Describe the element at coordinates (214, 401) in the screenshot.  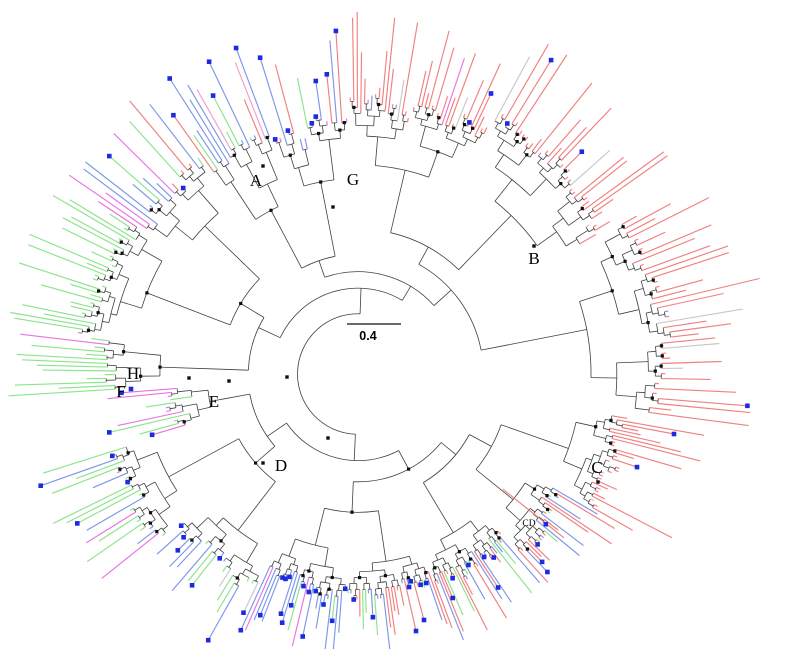
I see `clade-label-e: E` at that location.